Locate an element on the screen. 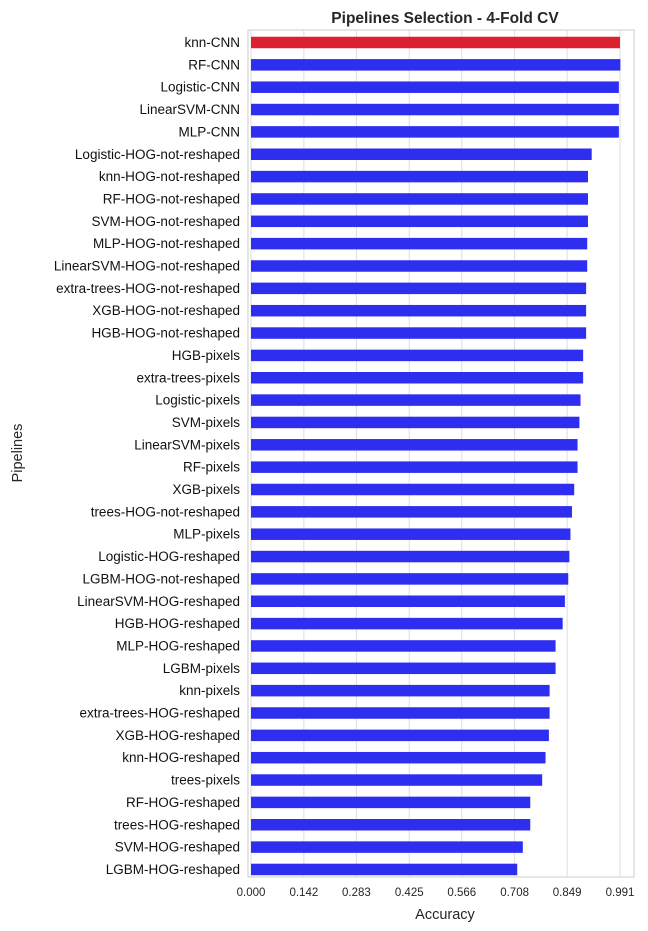 The image size is (648, 931). bar-Logistic-pixels is located at coordinates (416, 400).